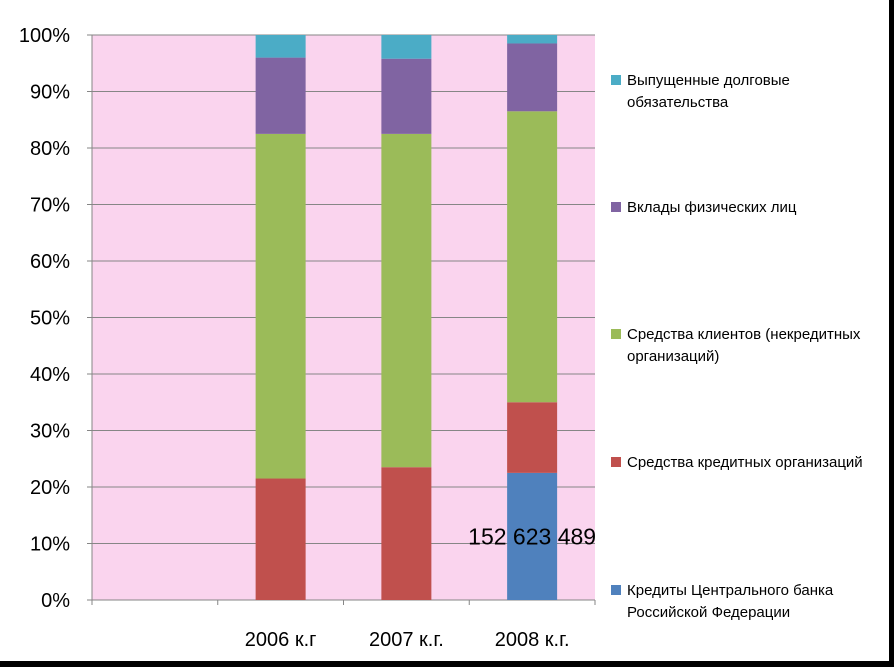  I want to click on y-tick-label: 70%, so click(50, 206).